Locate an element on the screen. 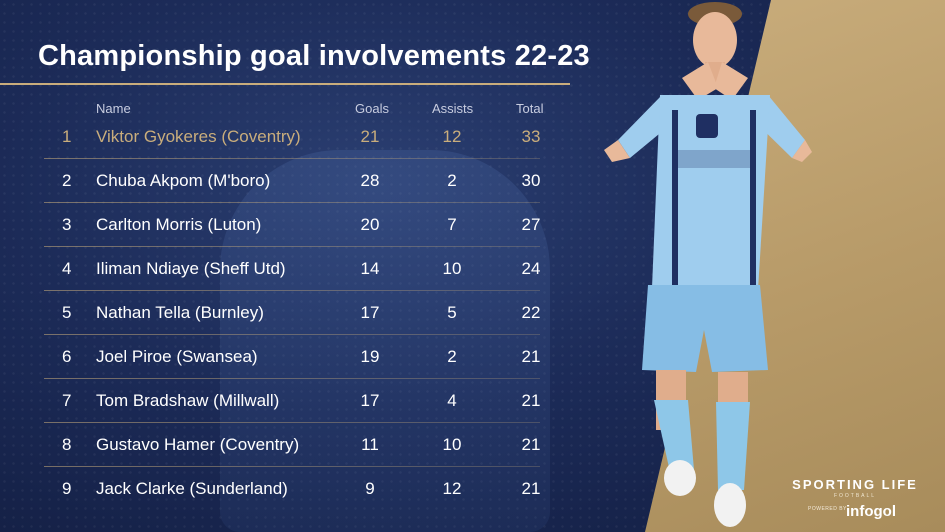 This screenshot has height=532, width=945. goals-value: 21 is located at coordinates (370, 136).